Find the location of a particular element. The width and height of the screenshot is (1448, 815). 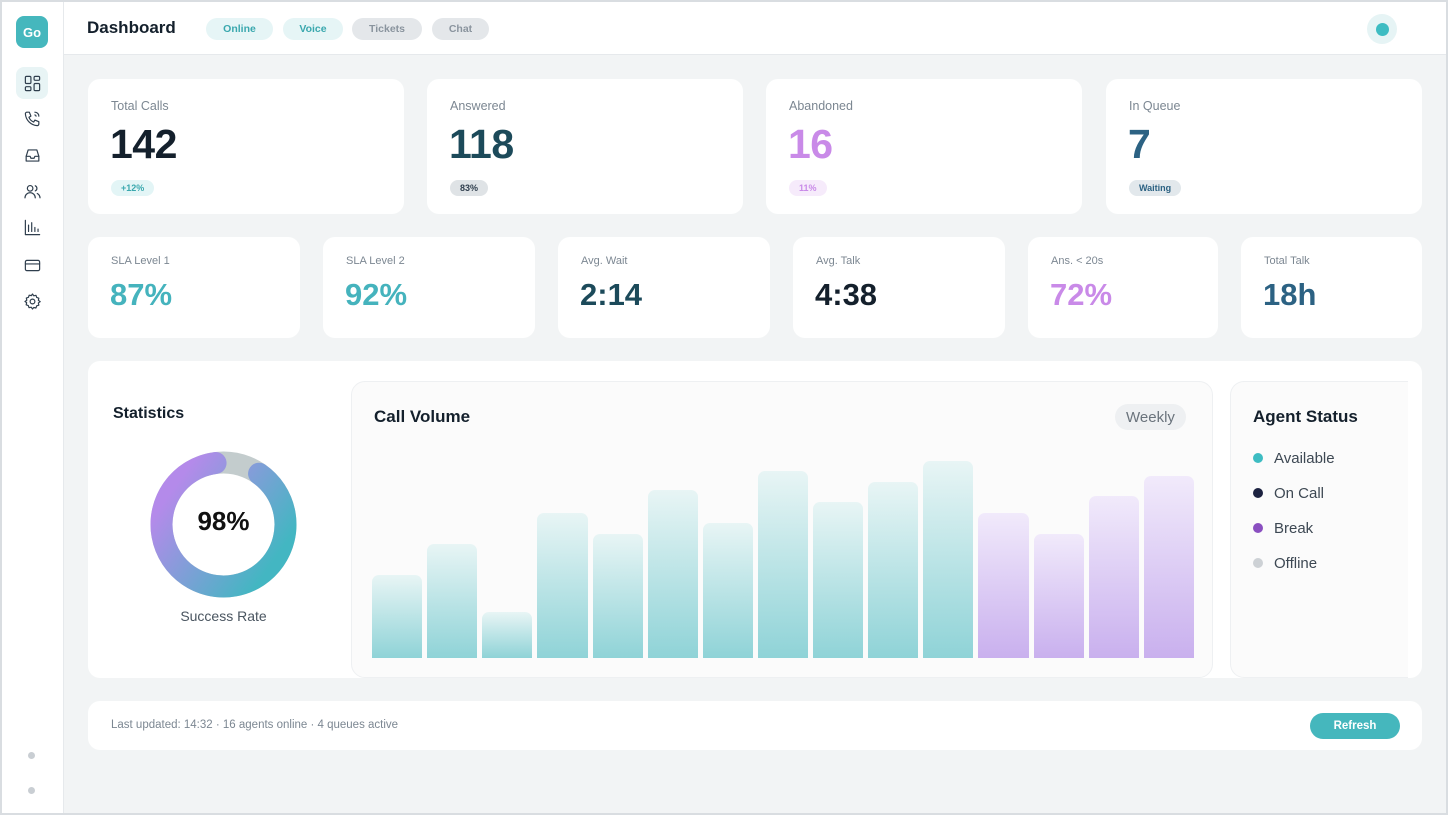

credit-card-icon is located at coordinates (32, 265).